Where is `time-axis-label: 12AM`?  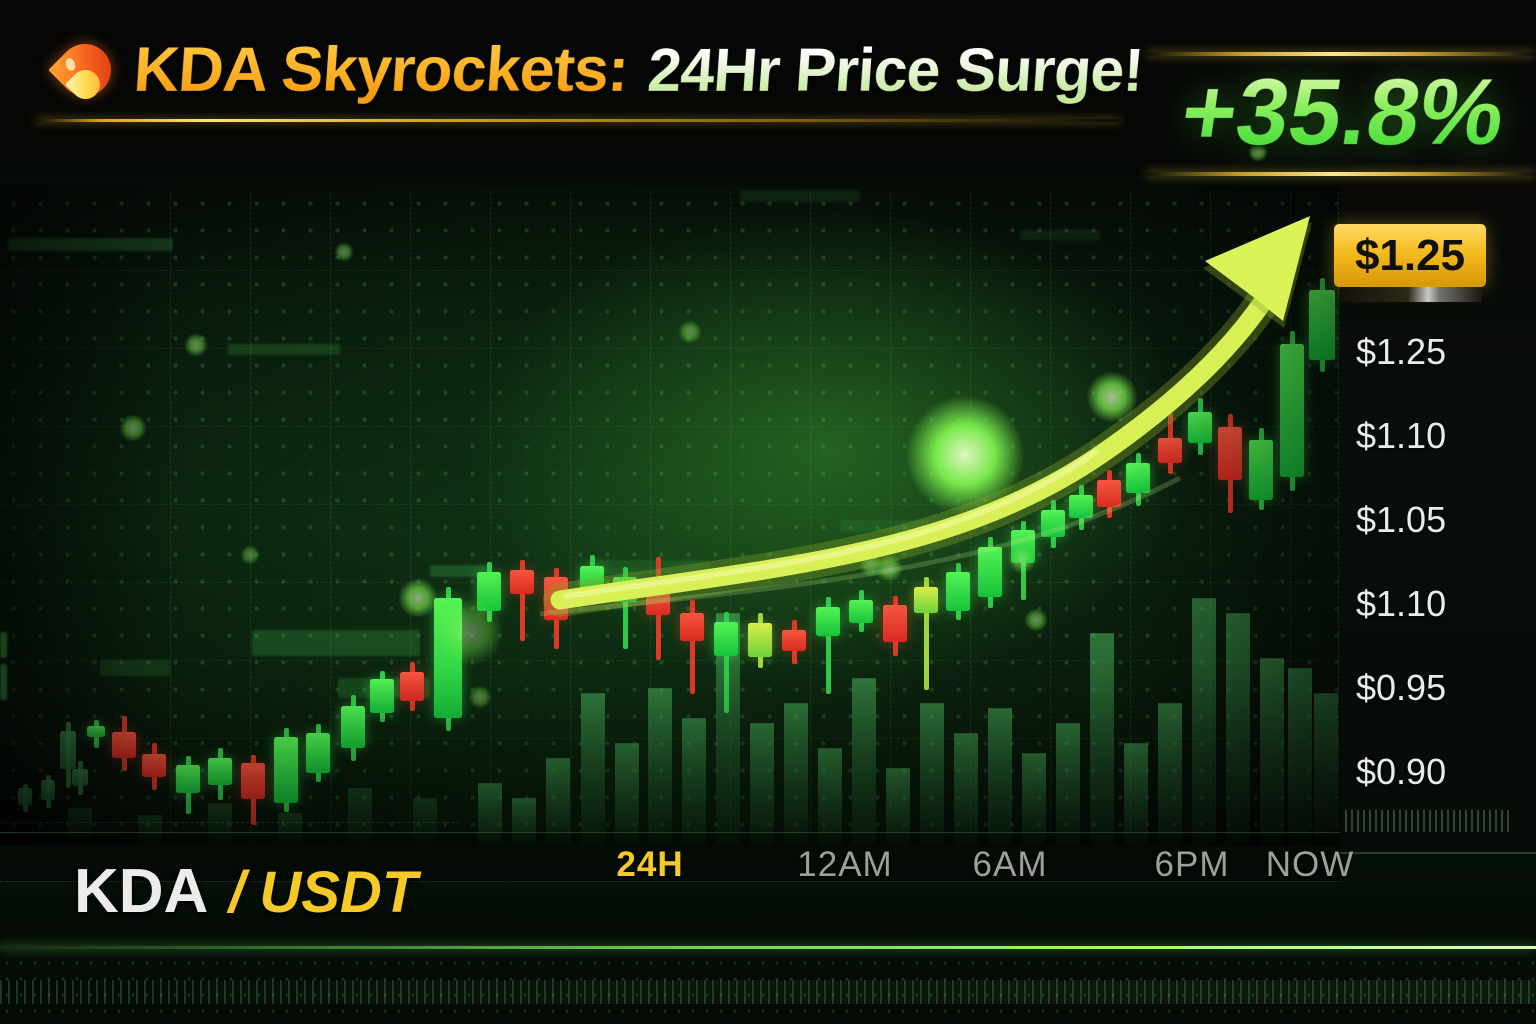
time-axis-label: 12AM is located at coordinates (845, 864).